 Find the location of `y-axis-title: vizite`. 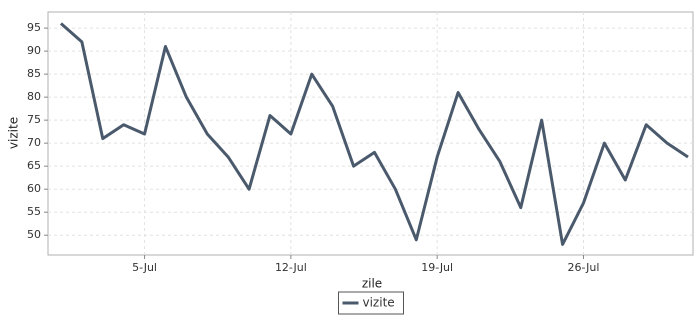

y-axis-title: vizite is located at coordinates (14, 133).